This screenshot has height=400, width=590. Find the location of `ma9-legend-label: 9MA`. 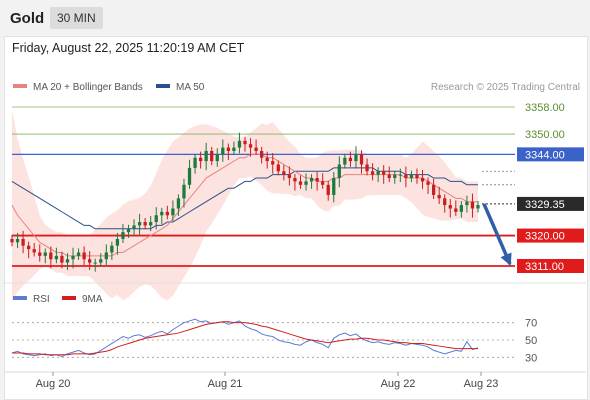

ma9-legend-label: 9MA is located at coordinates (92, 299).